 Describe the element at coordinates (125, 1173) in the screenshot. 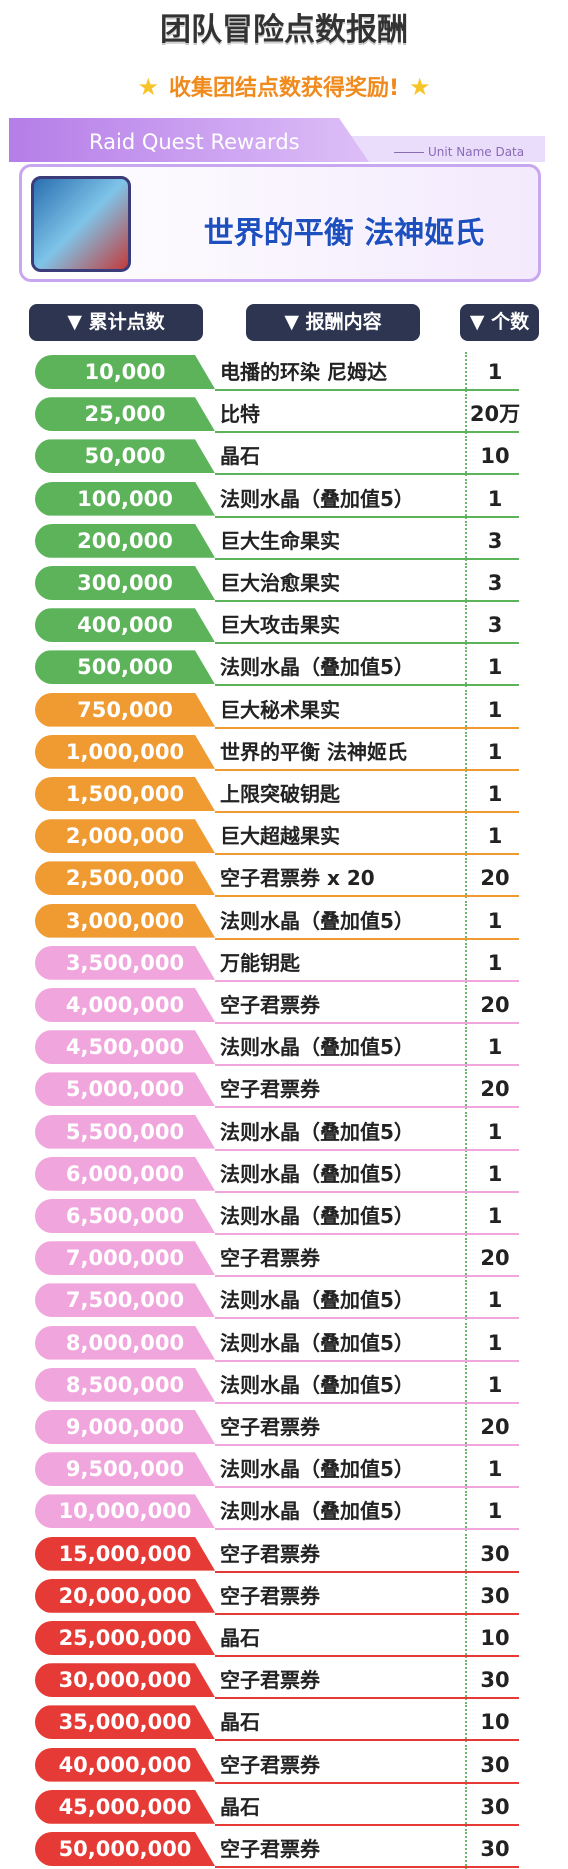

I see `points-pill: 6,000,000` at that location.